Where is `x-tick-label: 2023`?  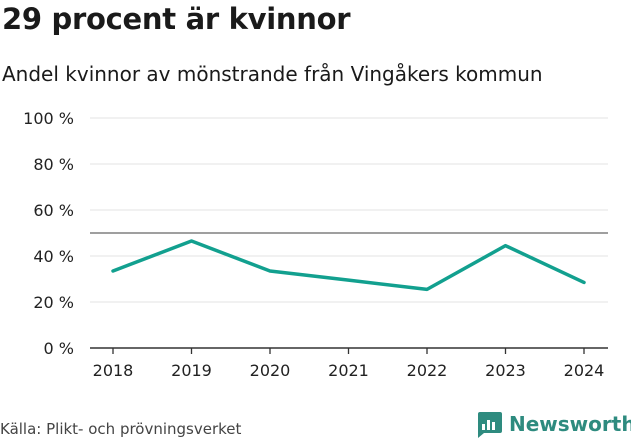 x-tick-label: 2023 is located at coordinates (505, 370).